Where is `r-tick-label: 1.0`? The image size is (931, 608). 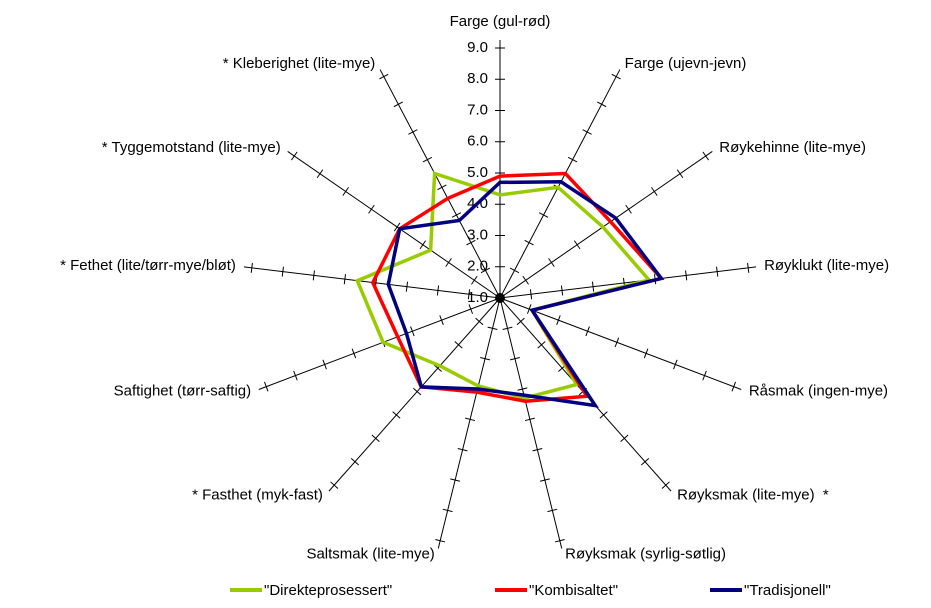
r-tick-label: 1.0 is located at coordinates (477, 297).